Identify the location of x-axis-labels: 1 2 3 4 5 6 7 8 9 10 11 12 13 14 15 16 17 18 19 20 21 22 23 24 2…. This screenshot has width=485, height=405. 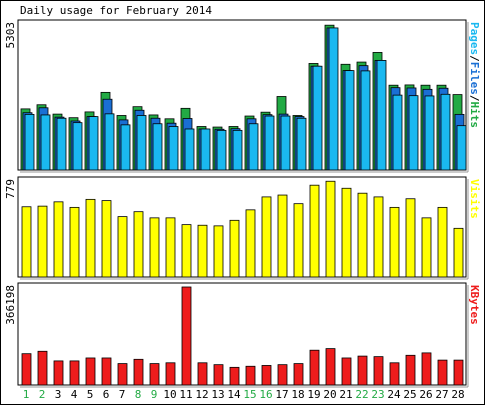
(244, 394).